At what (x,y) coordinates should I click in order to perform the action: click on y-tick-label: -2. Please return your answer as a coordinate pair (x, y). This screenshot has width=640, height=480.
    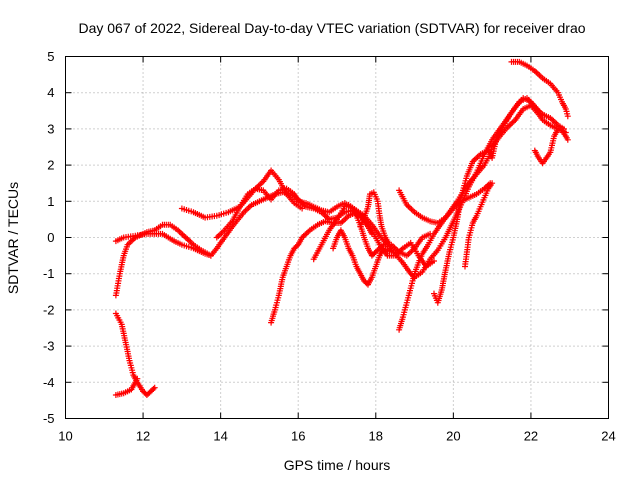
    Looking at the image, I should click on (49, 309).